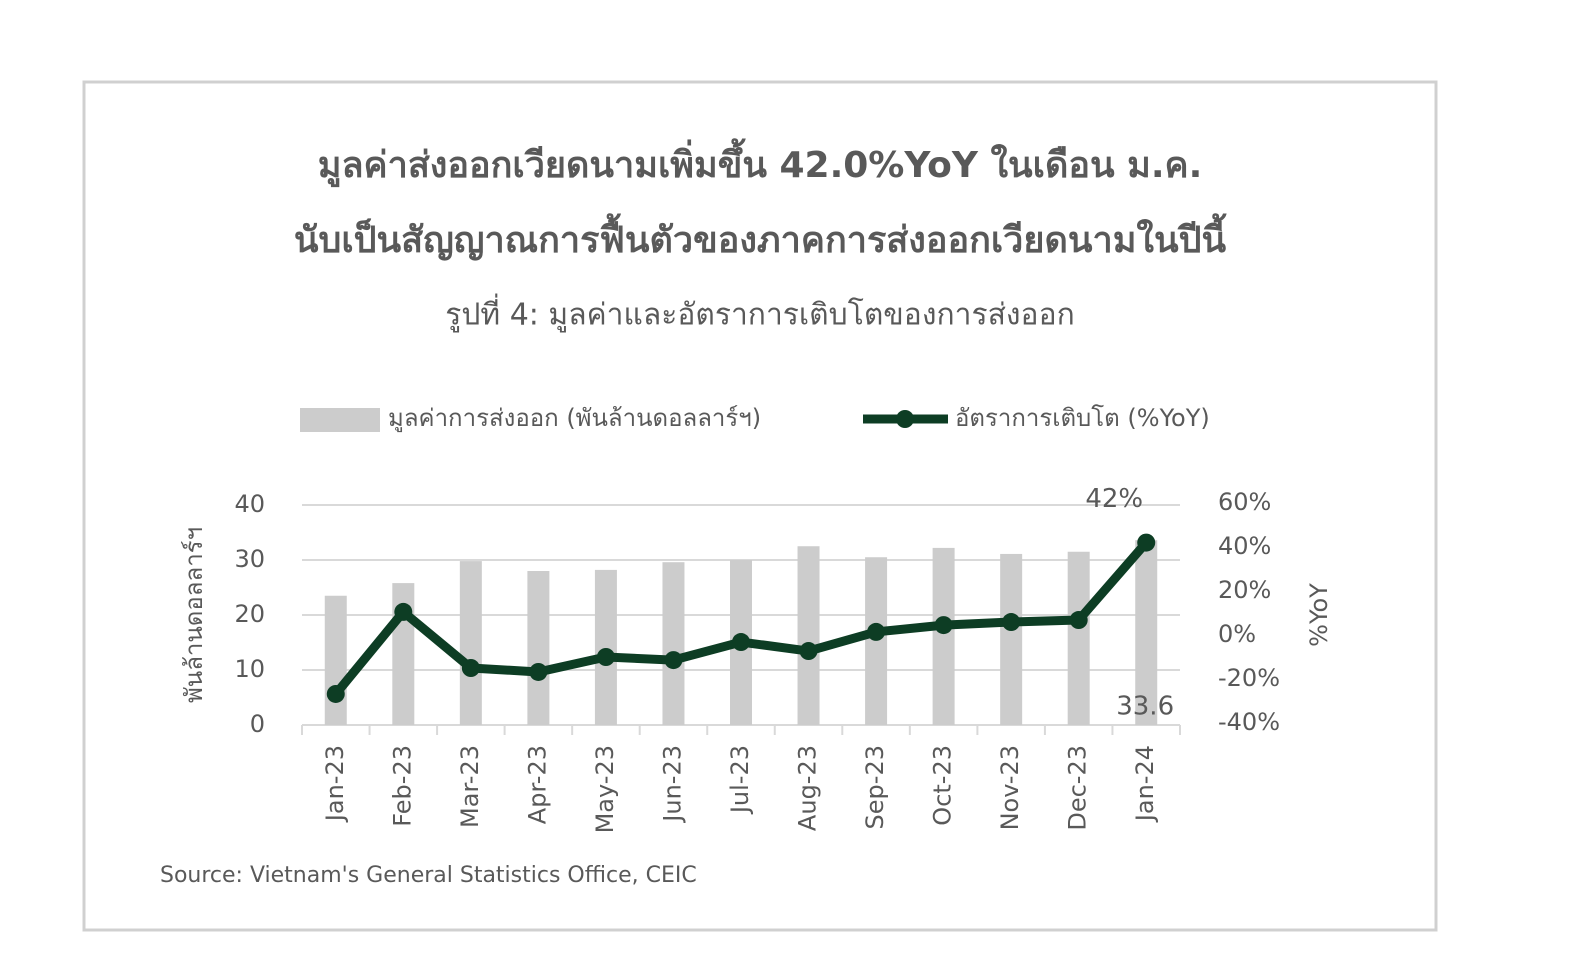 This screenshot has width=1572, height=979. Describe the element at coordinates (1244, 590) in the screenshot. I see `y2-tick-label: 20%` at that location.